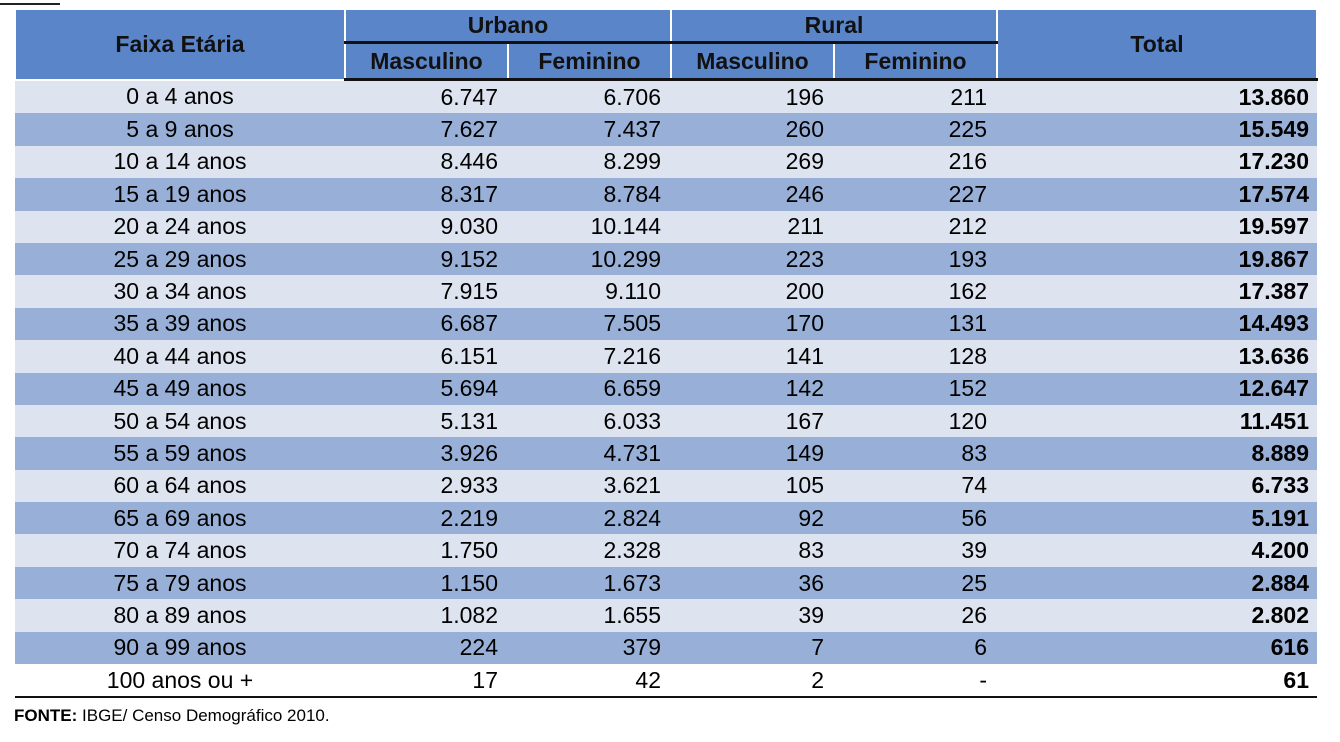 The image size is (1340, 742). I want to click on cell-urbano-feminino: 6.033, so click(589, 421).